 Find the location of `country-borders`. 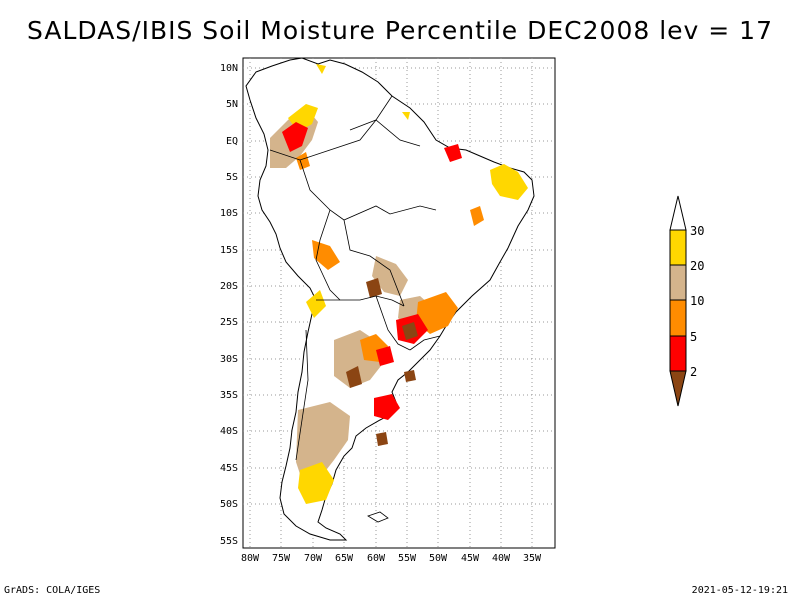

country-borders is located at coordinates (355, 278).